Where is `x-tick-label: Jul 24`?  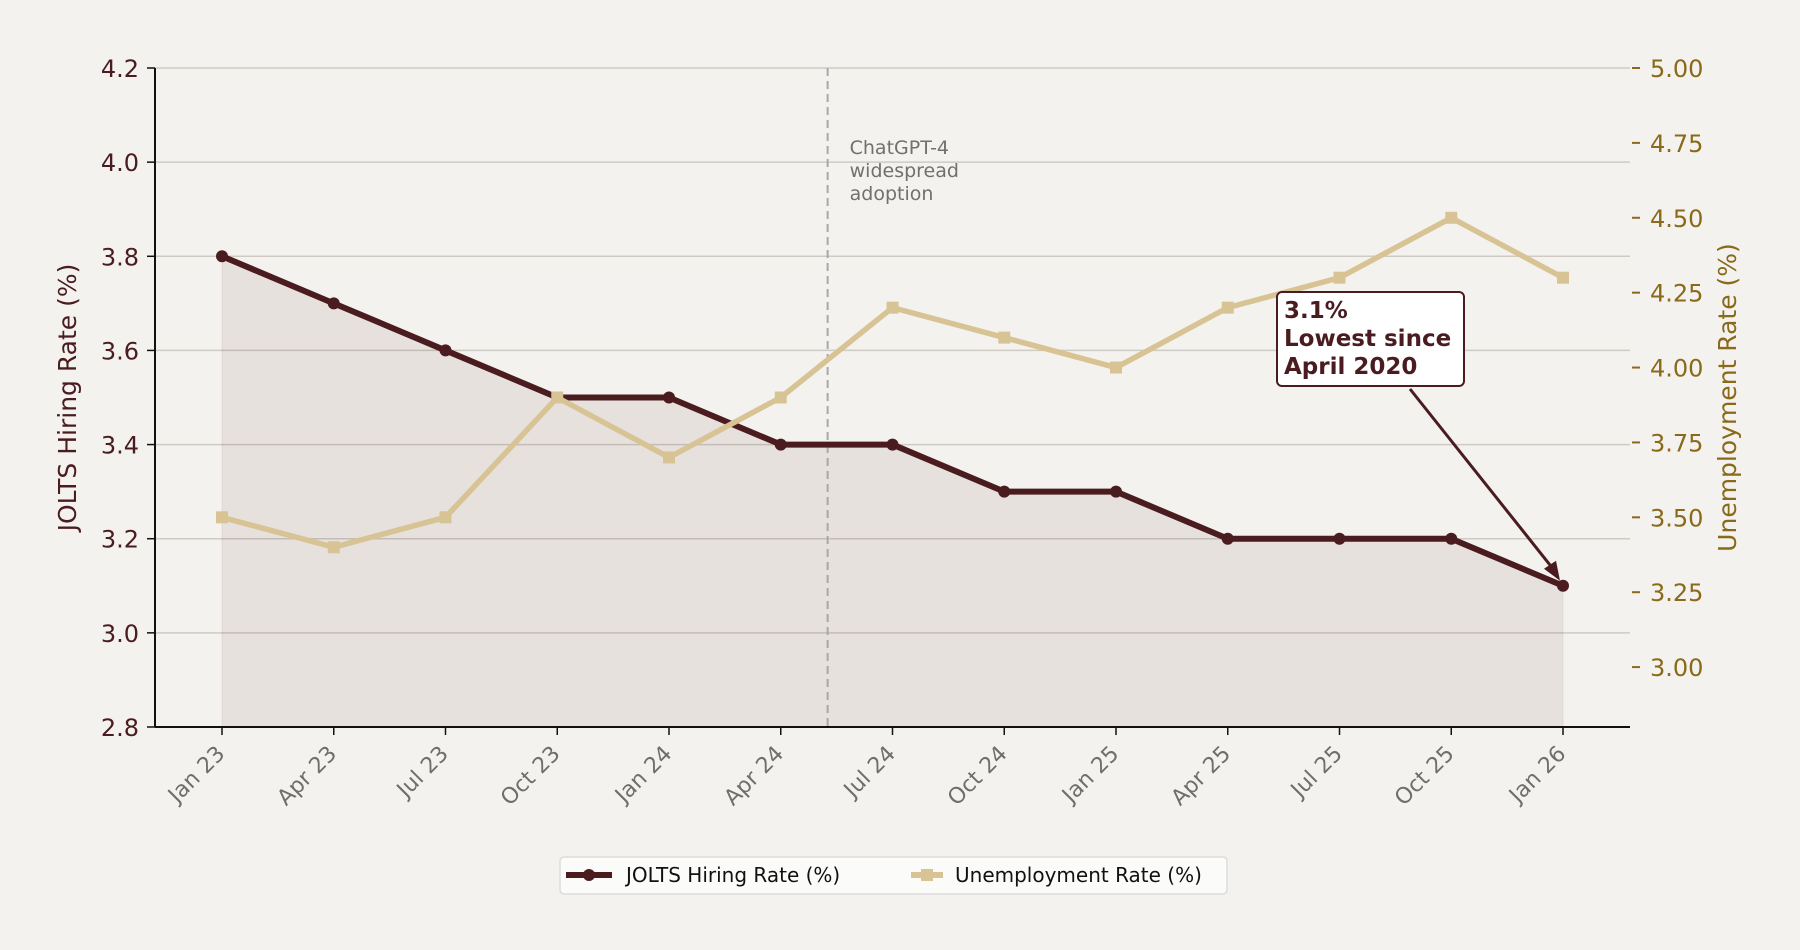 x-tick-label: Jul 24 is located at coordinates (869, 773).